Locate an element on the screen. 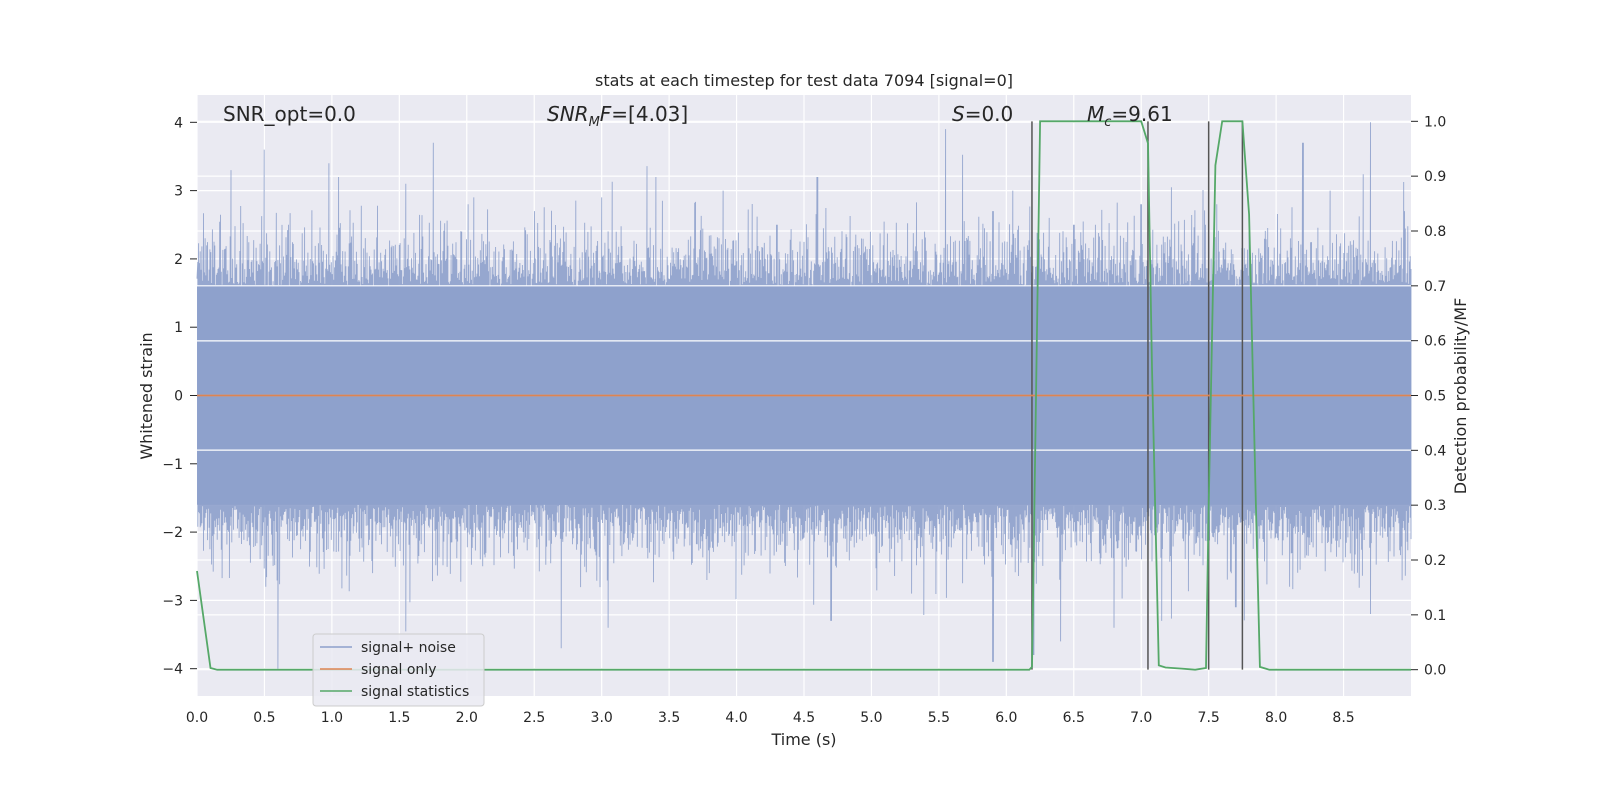 This screenshot has width=1600, height=800. mc-subscript: c is located at coordinates (1107, 122).